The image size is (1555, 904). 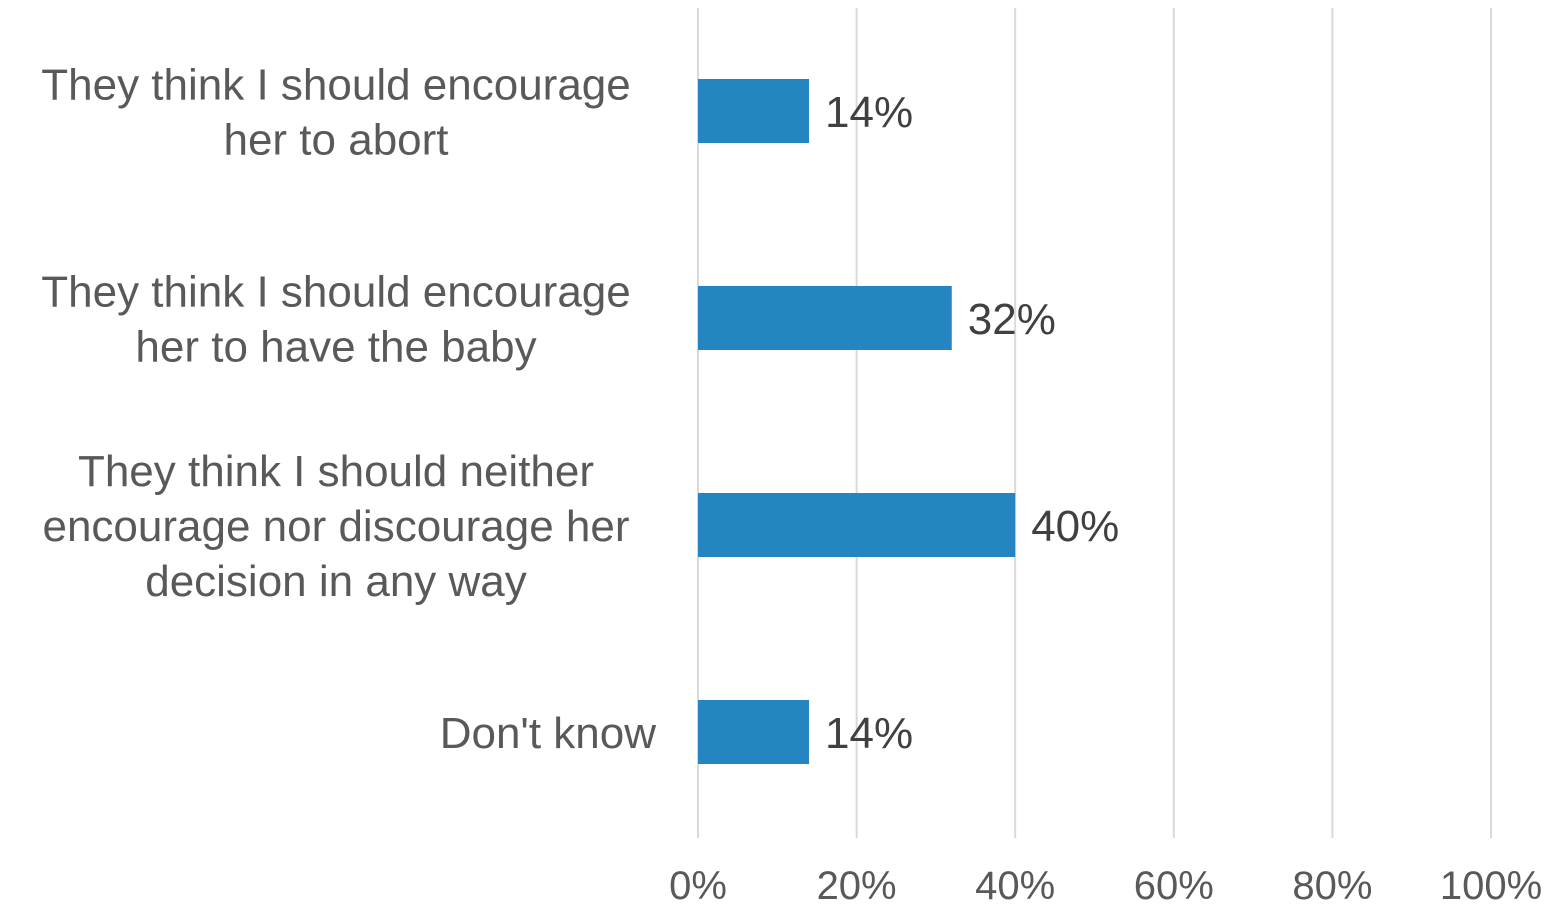 What do you see at coordinates (698, 884) in the screenshot?
I see `x-tick-label: 0%` at bounding box center [698, 884].